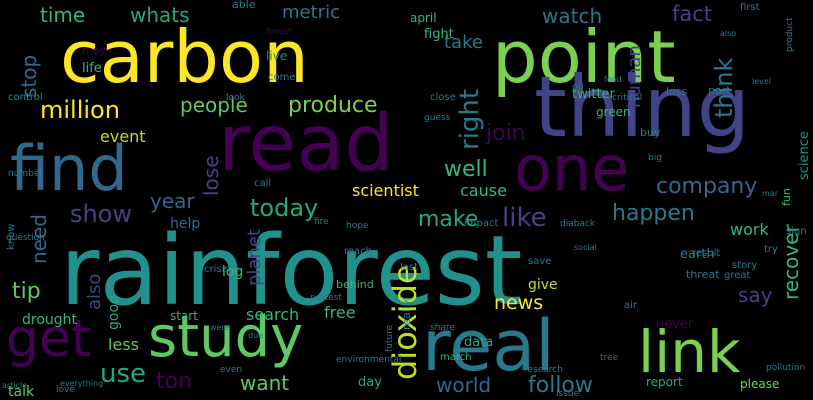 The width and height of the screenshot is (813, 400). I want to click on word-one: one, so click(571, 168).